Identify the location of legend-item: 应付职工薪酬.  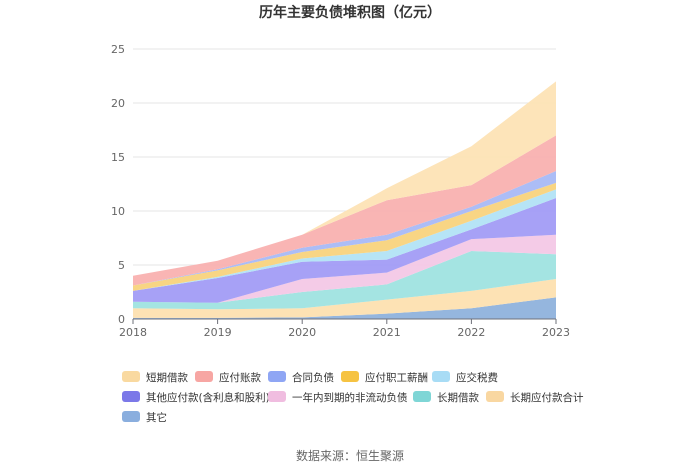
(384, 377).